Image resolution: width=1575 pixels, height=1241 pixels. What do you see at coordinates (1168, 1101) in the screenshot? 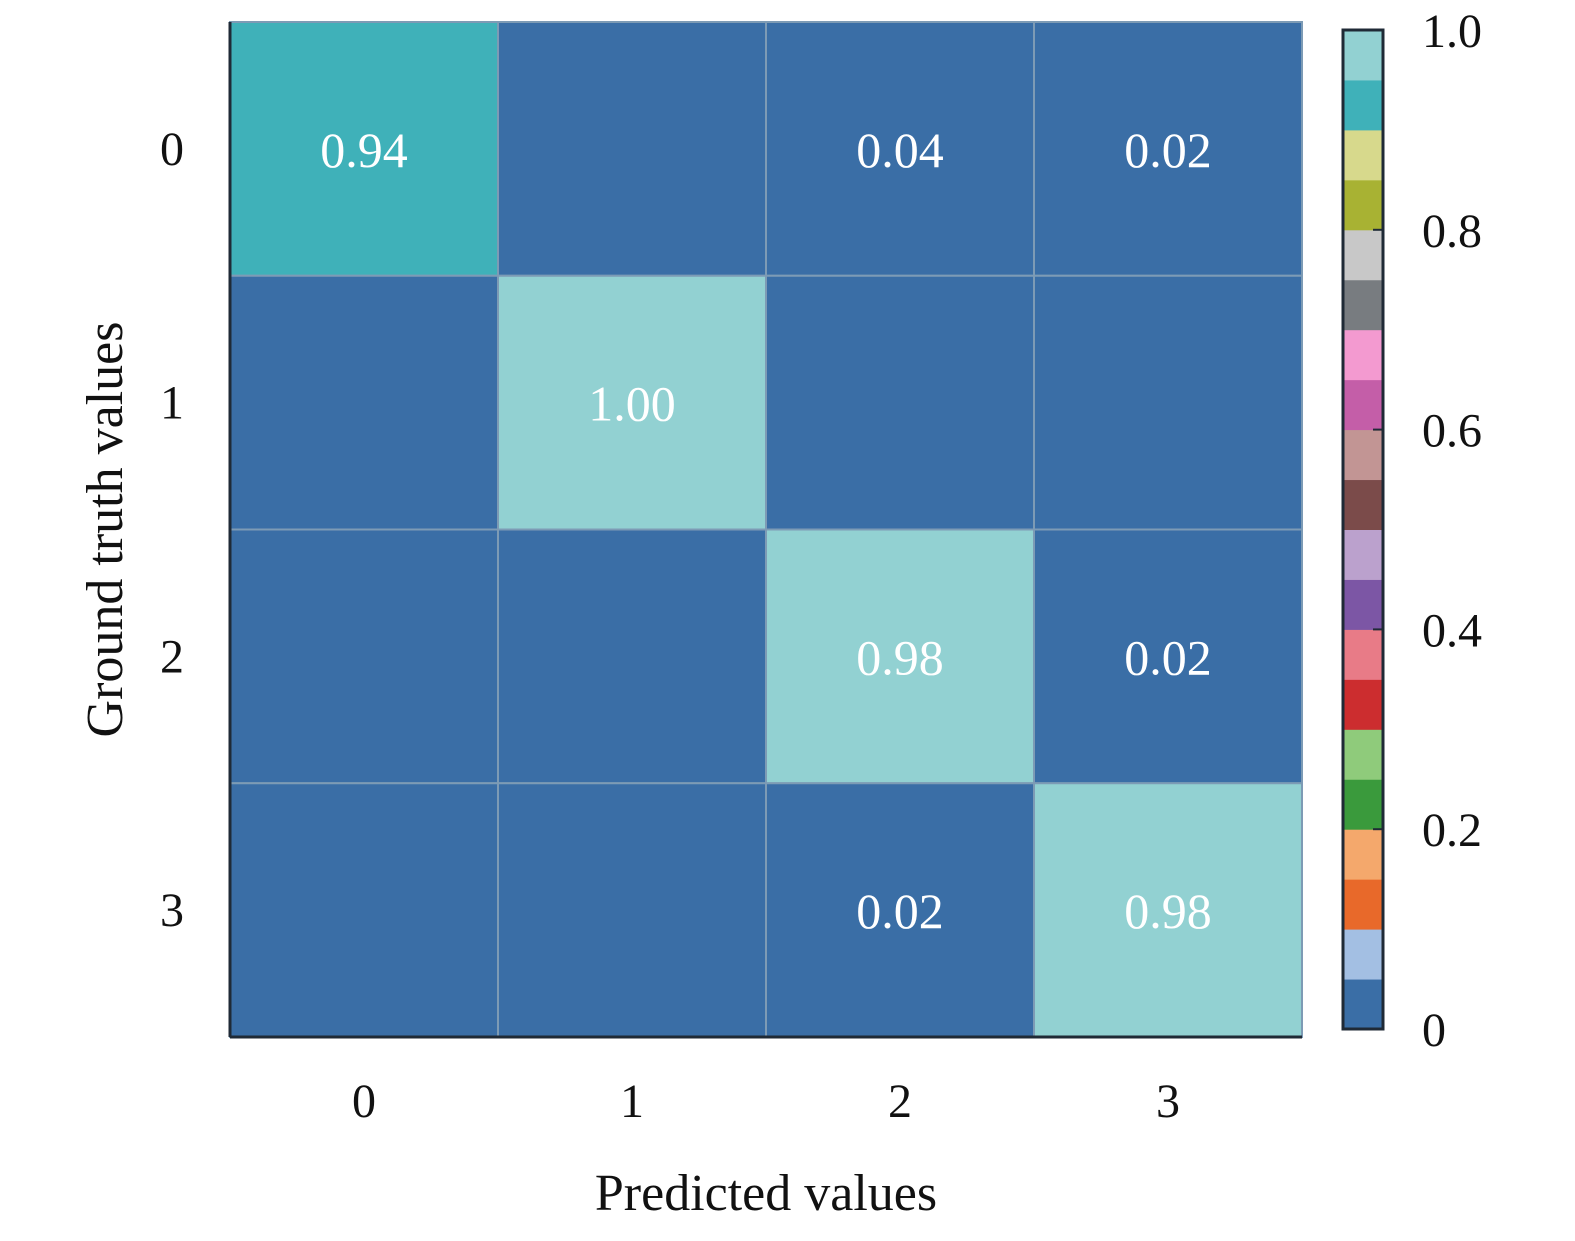
I see `x-tick-label: 3` at bounding box center [1168, 1101].